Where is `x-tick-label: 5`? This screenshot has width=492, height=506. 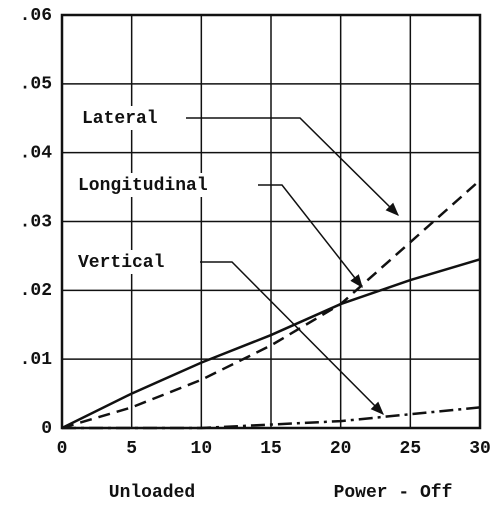 x-tick-label: 5 is located at coordinates (131, 449).